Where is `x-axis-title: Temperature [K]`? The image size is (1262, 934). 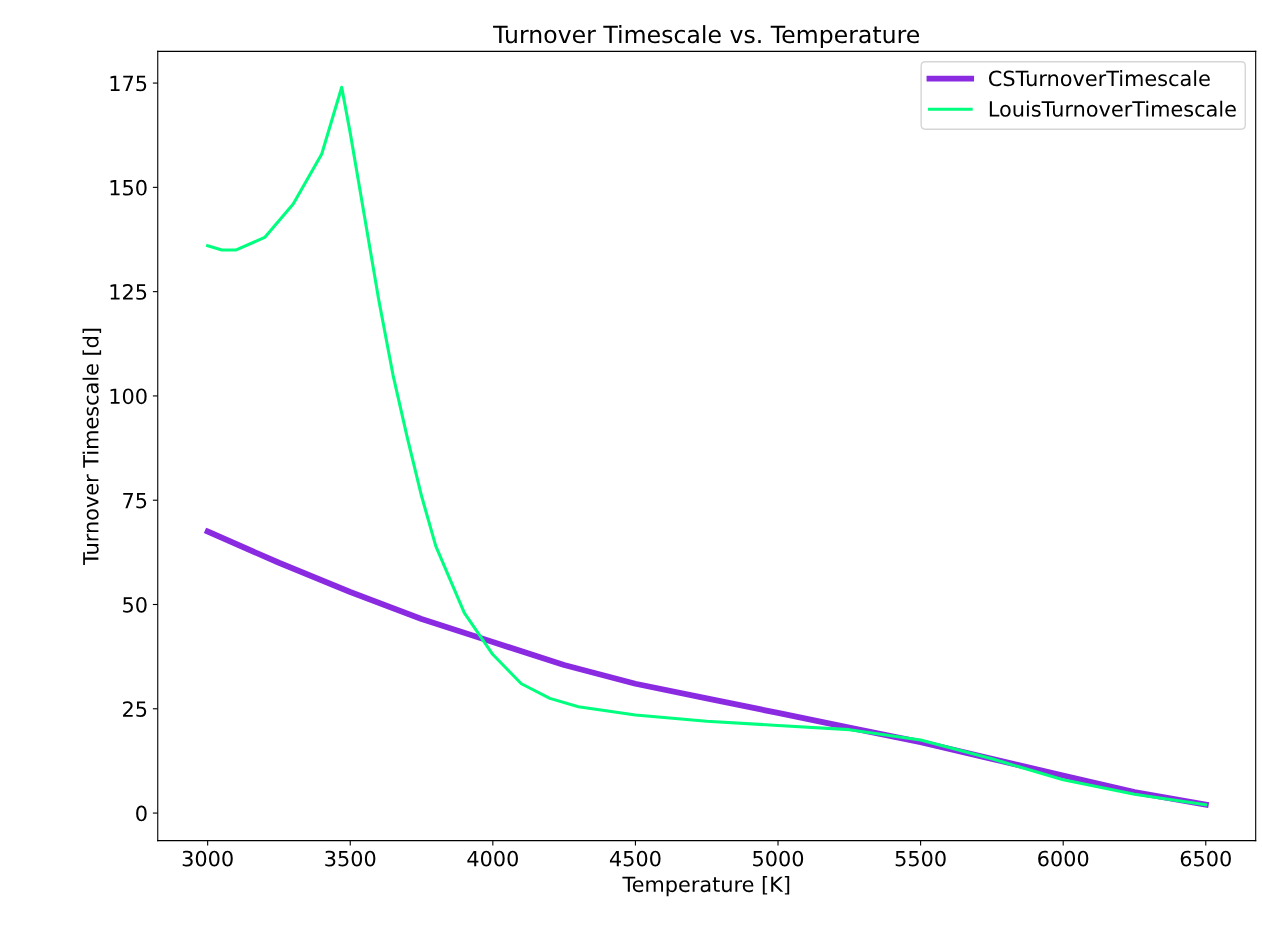 x-axis-title: Temperature [K] is located at coordinates (706, 886).